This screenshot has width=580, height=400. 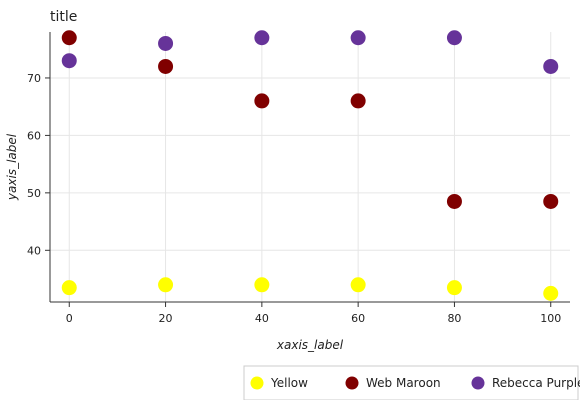 I want to click on legend-label-rebecca-purple: Rebecca Purple, so click(x=536, y=383).